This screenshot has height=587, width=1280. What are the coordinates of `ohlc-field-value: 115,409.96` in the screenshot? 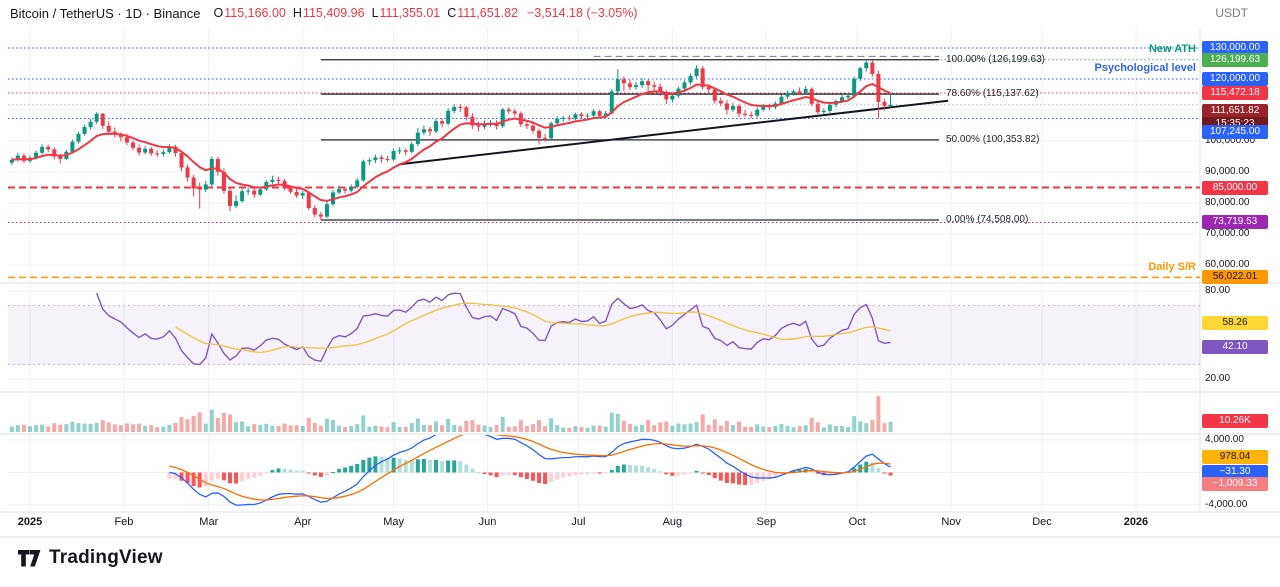 It's located at (333, 13).